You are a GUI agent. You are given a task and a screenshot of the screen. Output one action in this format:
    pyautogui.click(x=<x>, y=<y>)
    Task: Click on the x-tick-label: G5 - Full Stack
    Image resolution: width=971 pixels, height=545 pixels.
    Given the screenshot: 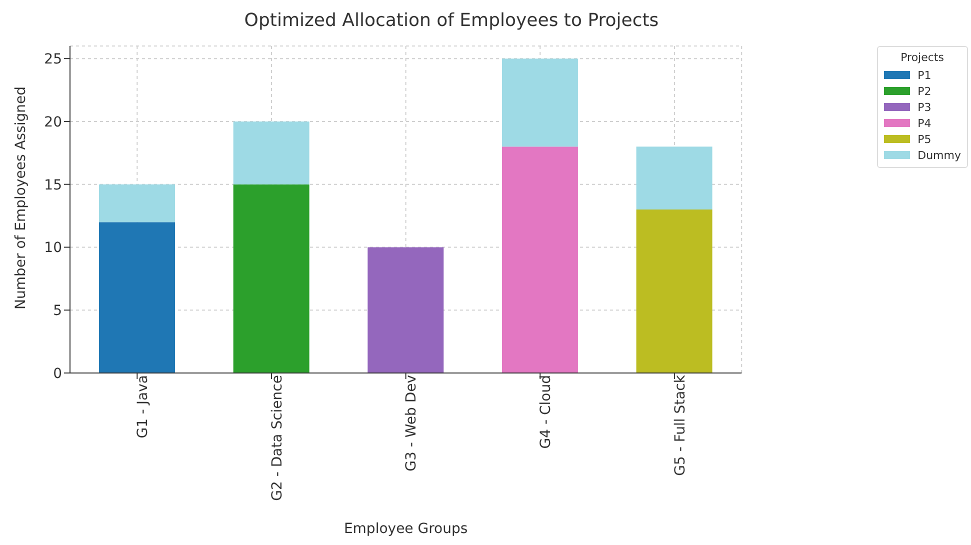 What is the action you would take?
    pyautogui.click(x=680, y=425)
    